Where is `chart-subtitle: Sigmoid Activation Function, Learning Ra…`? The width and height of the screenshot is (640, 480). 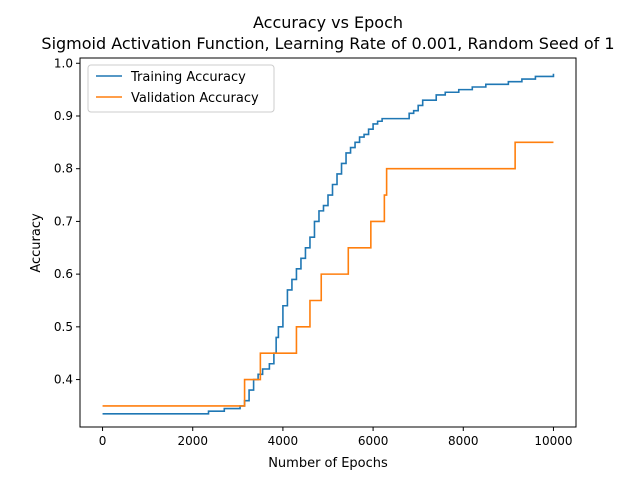
chart-subtitle: Sigmoid Activation Function, Learning Ra… is located at coordinates (327, 43).